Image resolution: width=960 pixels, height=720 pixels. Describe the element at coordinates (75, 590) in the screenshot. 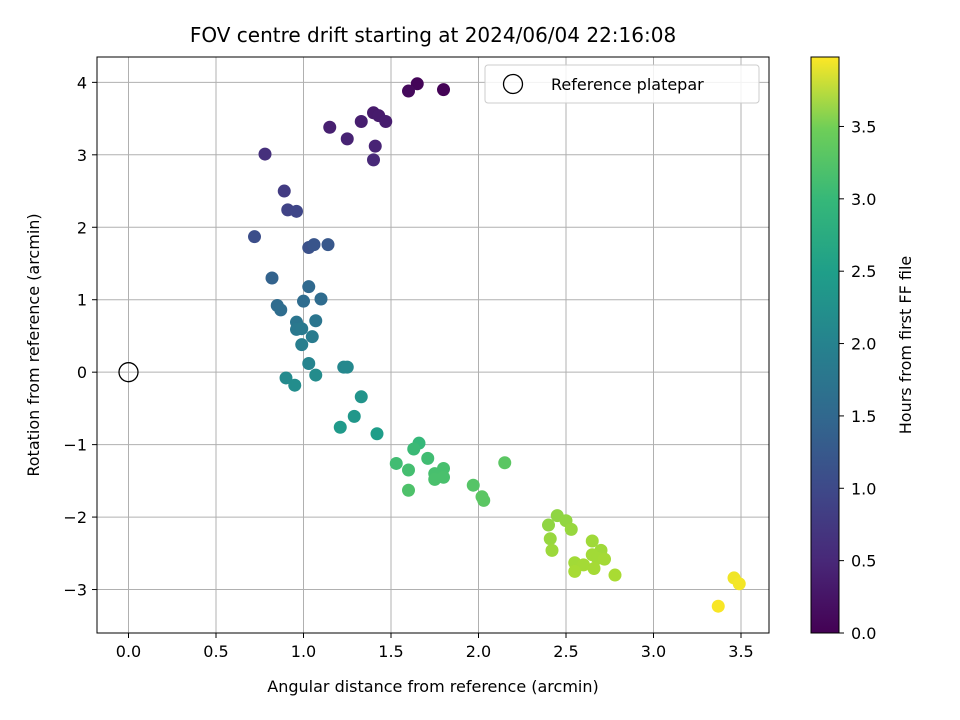

I see `y-tick-label: −3` at that location.